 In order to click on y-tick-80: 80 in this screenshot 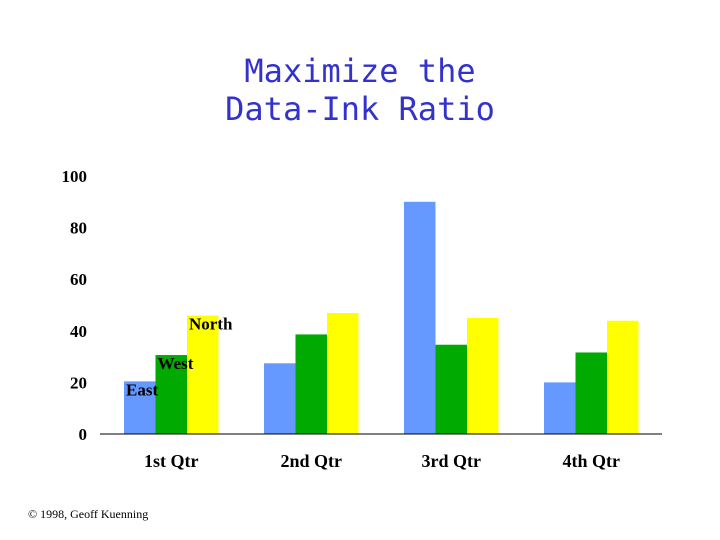, I will do `click(78, 228)`.